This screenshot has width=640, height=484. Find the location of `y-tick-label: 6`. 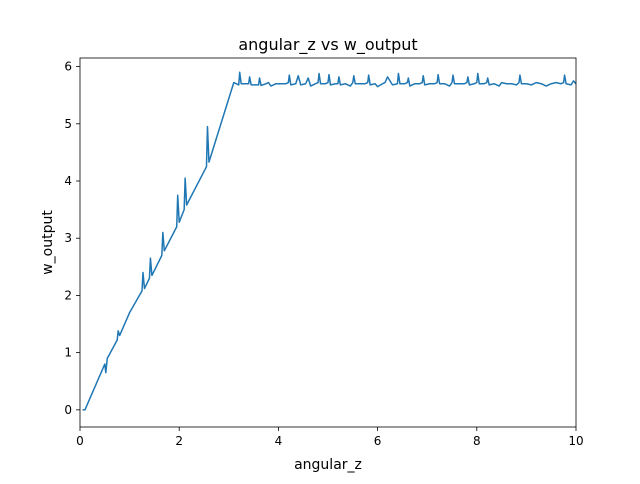

y-tick-label: 6 is located at coordinates (68, 67).